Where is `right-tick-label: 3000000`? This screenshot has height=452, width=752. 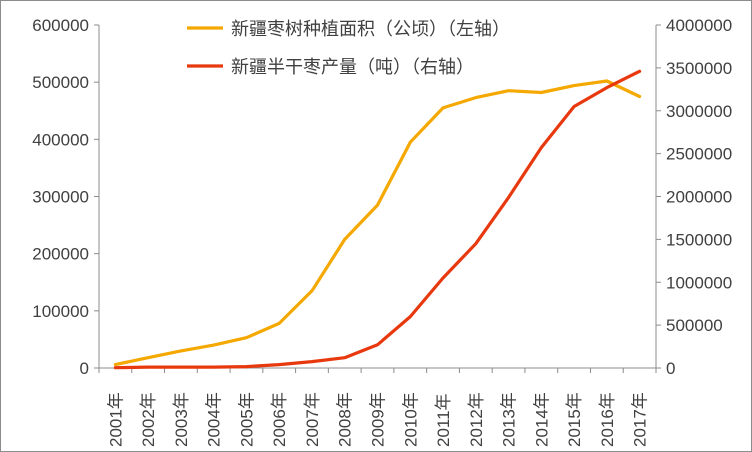 right-tick-label: 3000000 is located at coordinates (699, 111).